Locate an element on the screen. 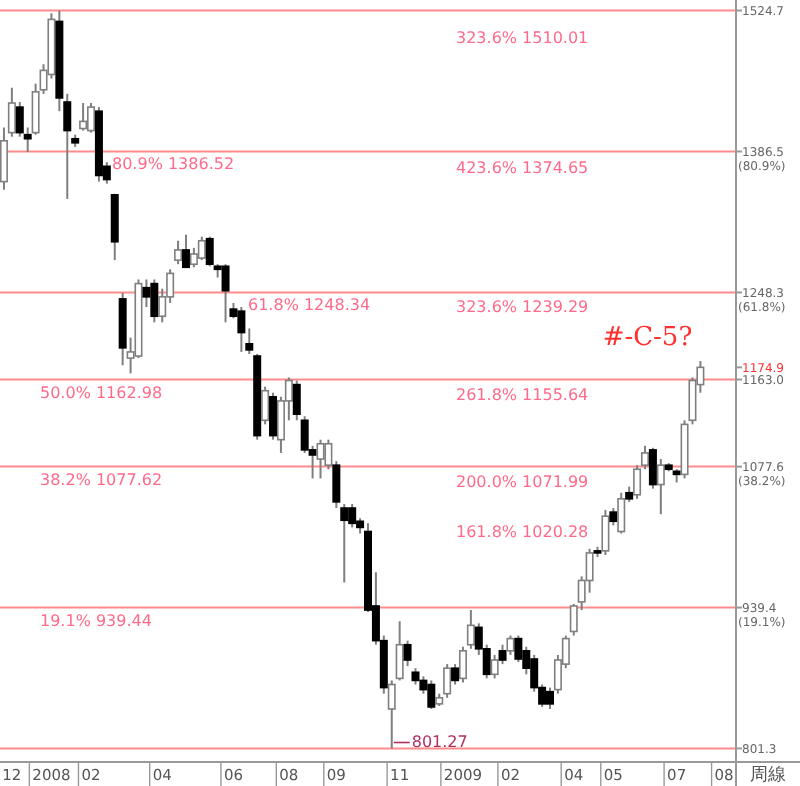  ref-line-label: 50.0% 1162.98 is located at coordinates (101, 392).